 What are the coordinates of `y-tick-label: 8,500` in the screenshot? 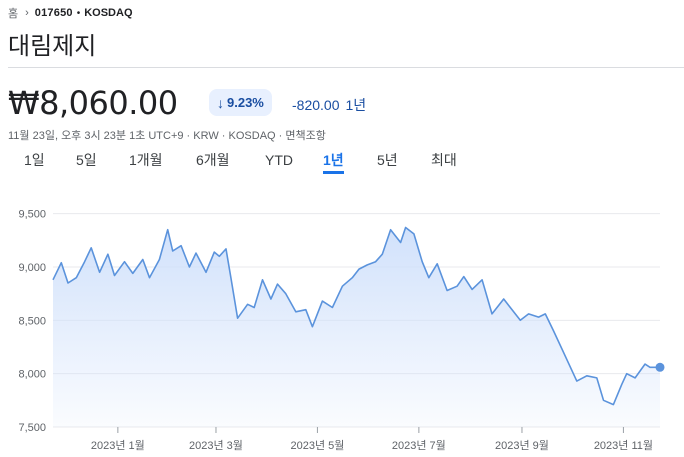 It's located at (32, 321).